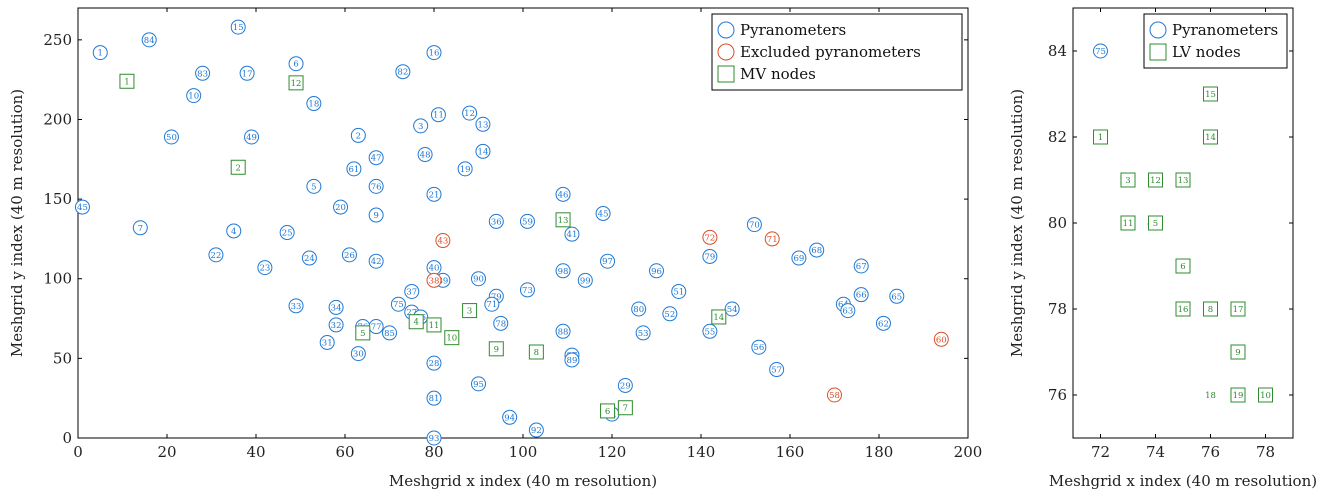  What do you see at coordinates (375, 216) in the screenshot?
I see `marker-id-label: 9` at bounding box center [375, 216].